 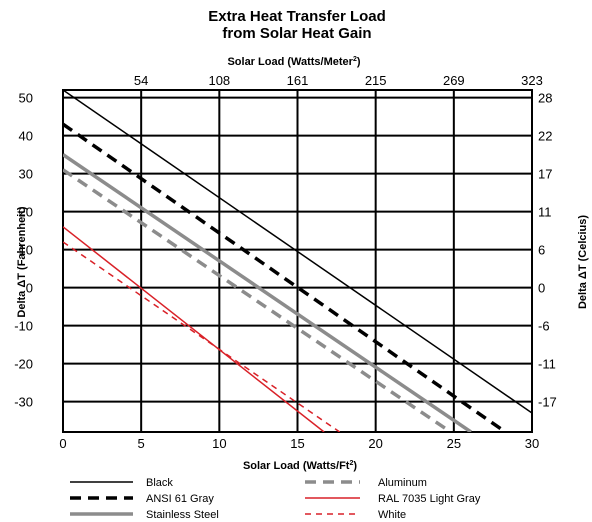 I want to click on x-tick-label: 15, so click(x=297, y=443).